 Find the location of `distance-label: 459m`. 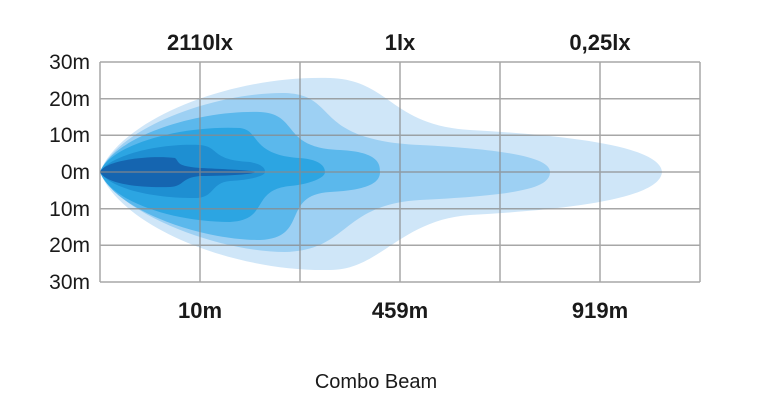

distance-label: 459m is located at coordinates (400, 310).